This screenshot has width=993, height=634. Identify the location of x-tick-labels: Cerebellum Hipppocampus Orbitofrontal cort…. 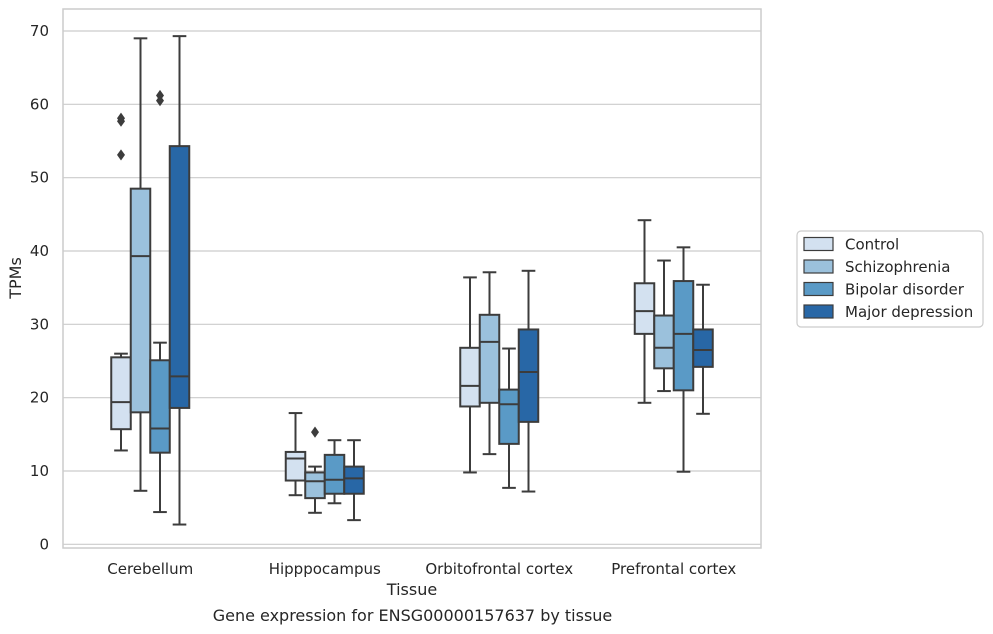
(421, 569).